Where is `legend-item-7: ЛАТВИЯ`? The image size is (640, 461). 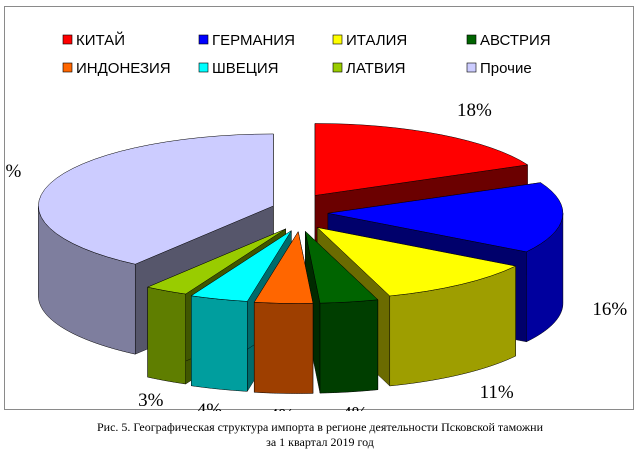
legend-item-7: ЛАТВИЯ is located at coordinates (368, 68).